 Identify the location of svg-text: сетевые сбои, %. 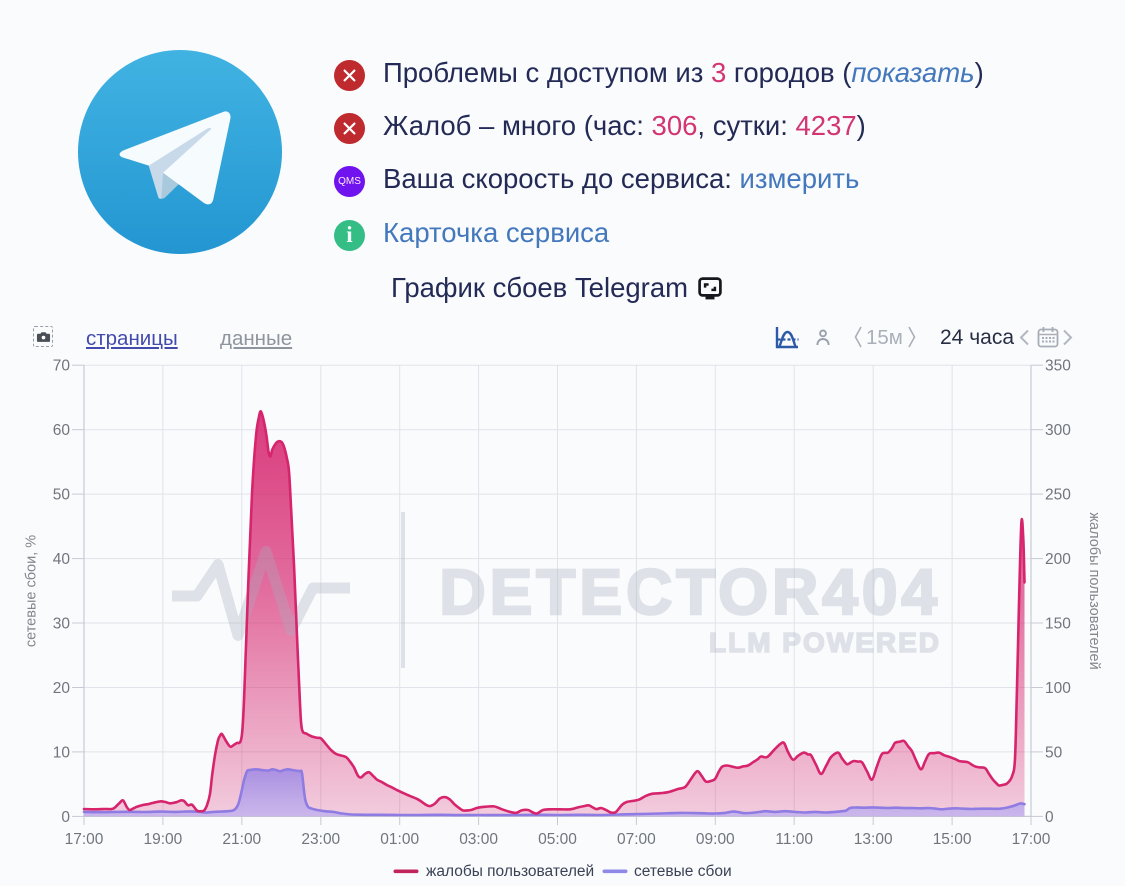
(32, 591).